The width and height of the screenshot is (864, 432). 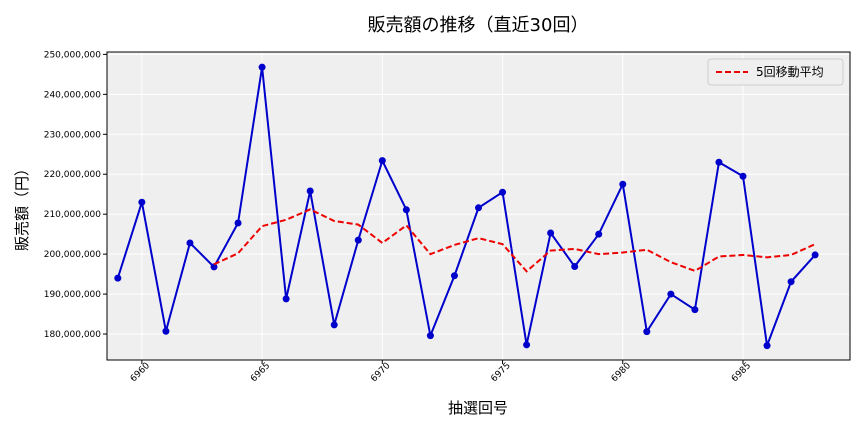 I want to click on x-tick-label: 6975, so click(x=500, y=372).